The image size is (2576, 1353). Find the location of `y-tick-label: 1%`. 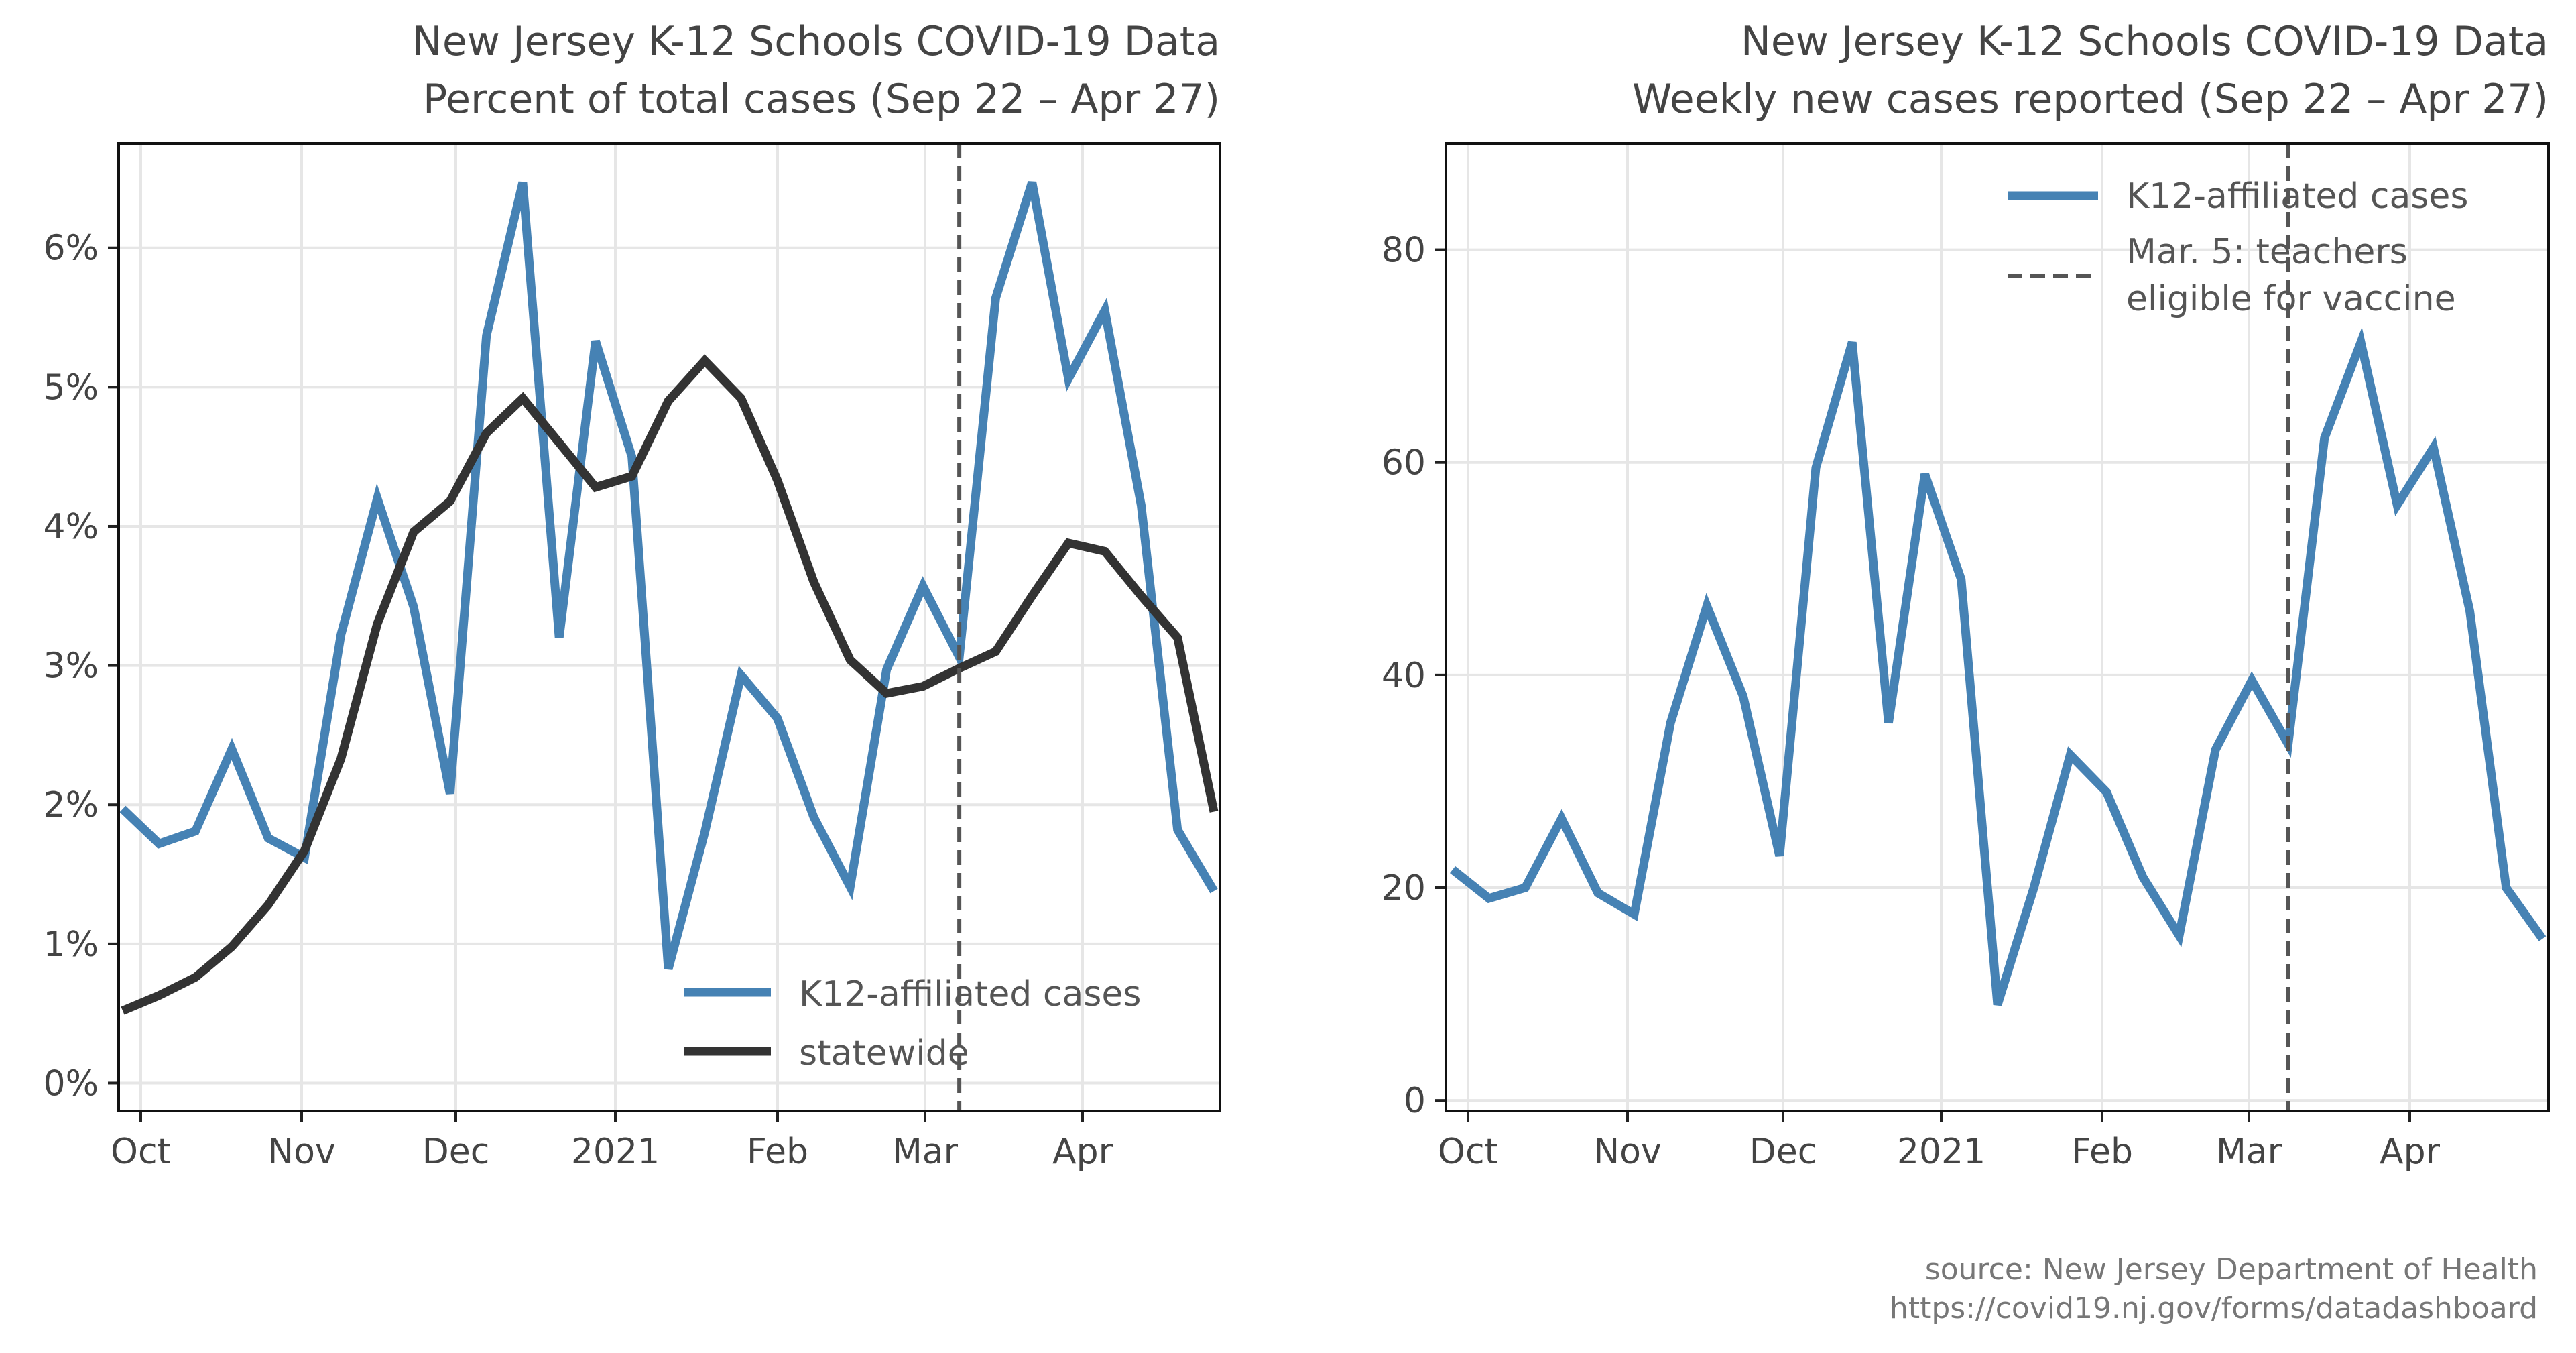

y-tick-label: 1% is located at coordinates (71, 945).